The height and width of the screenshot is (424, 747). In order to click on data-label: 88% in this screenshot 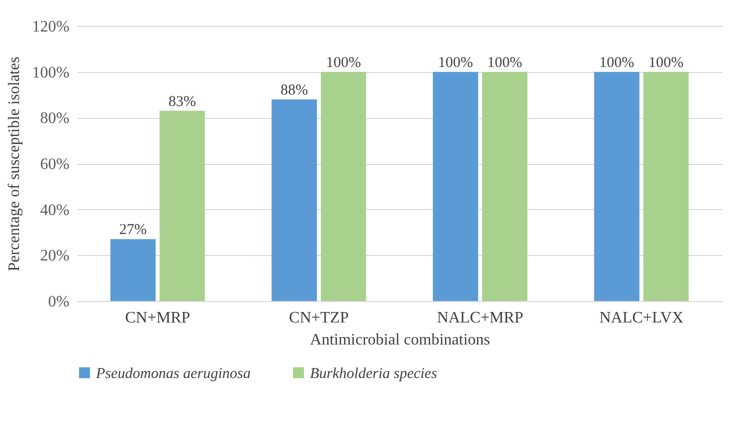, I will do `click(294, 90)`.